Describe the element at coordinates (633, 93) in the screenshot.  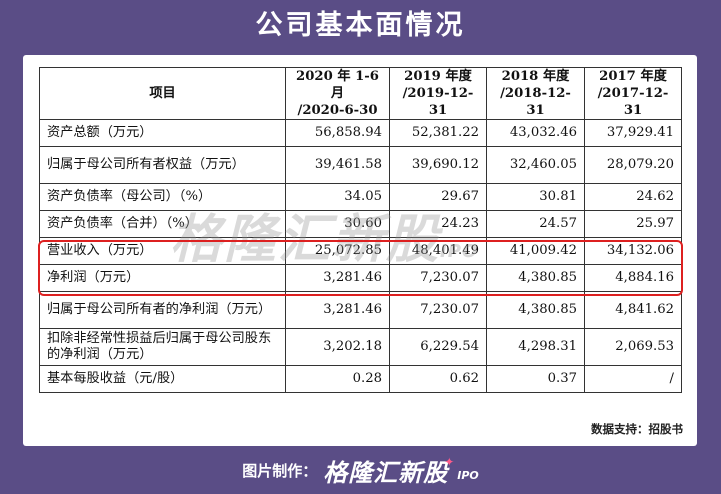
I see `header-period: 2017 年度/2017-12-31` at that location.